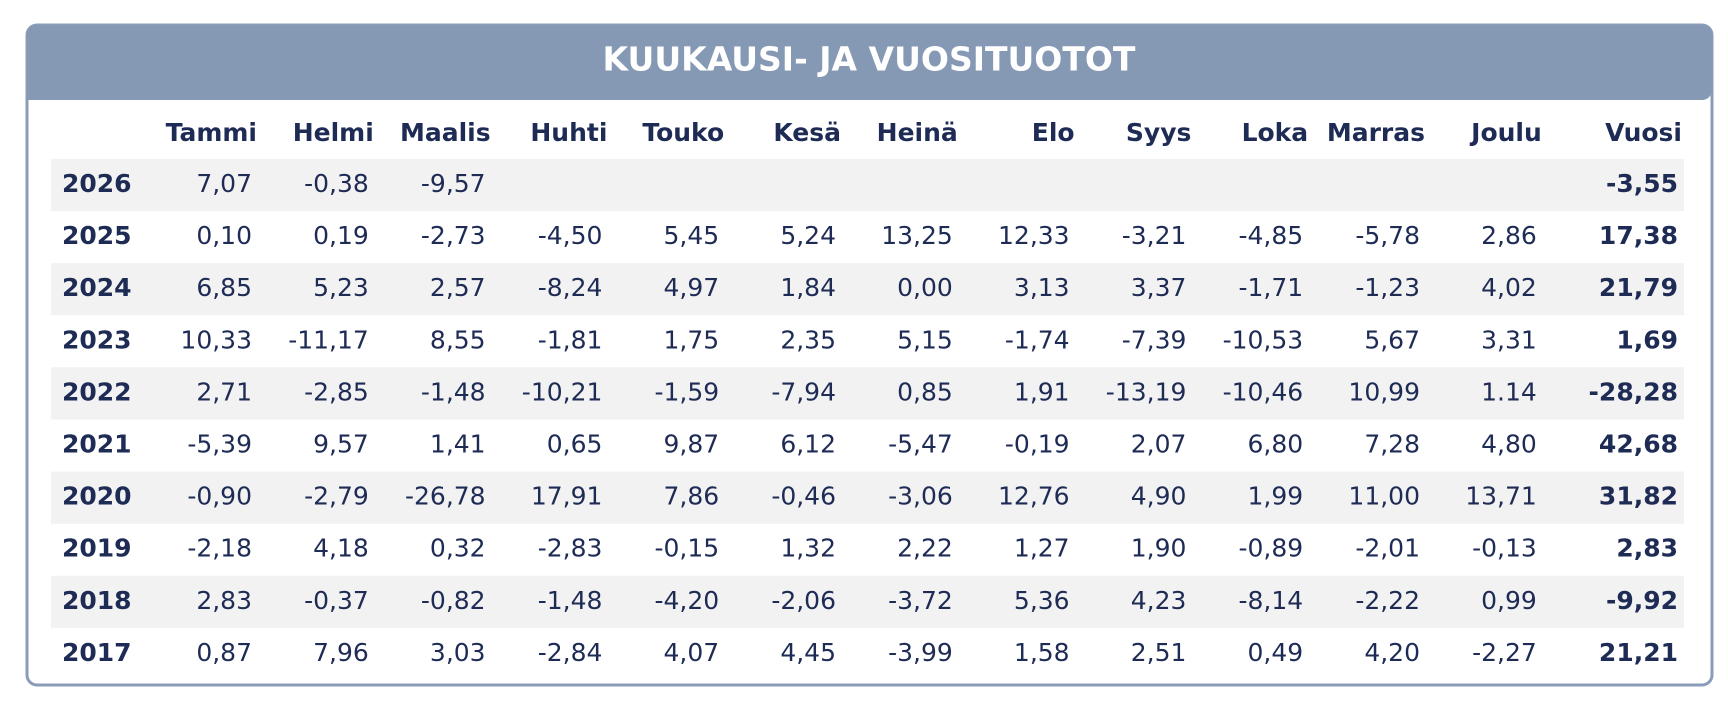 This screenshot has height=714, width=1728. What do you see at coordinates (687, 548) in the screenshot?
I see `cell-value: -0,15` at bounding box center [687, 548].